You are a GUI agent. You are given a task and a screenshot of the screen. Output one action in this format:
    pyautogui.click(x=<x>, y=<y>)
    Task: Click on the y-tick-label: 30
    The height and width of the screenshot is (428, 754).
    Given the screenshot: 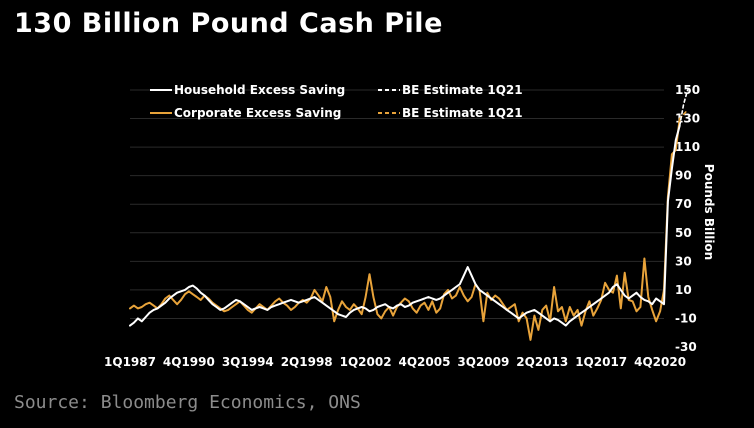 What is the action you would take?
    pyautogui.click(x=683, y=261)
    